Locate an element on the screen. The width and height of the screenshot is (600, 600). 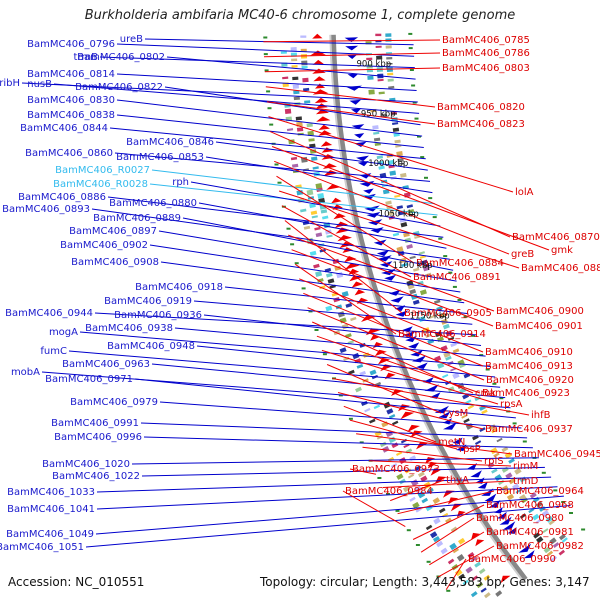
right-gene-label: BamMC406_0981 is located at coordinates (530, 532).